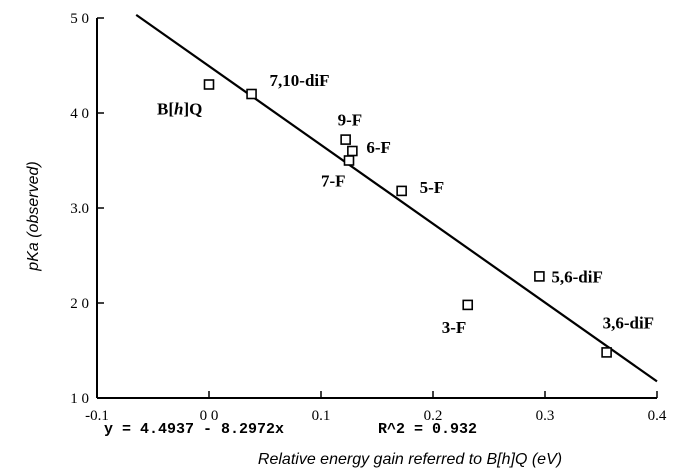 The width and height of the screenshot is (683, 470). What do you see at coordinates (300, 80) in the screenshot?
I see `point-label: 7,10-diF` at bounding box center [300, 80].